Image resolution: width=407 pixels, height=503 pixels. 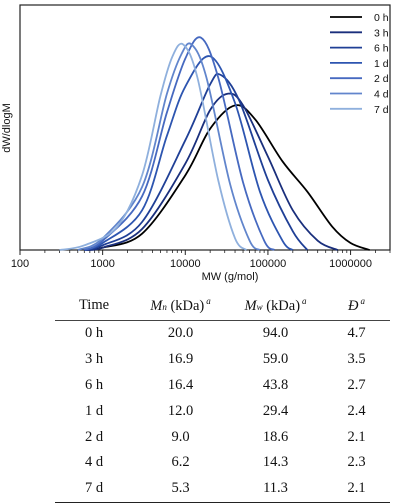 What do you see at coordinates (356, 359) in the screenshot?
I see `dispersity-cell: 3.5` at bounding box center [356, 359].